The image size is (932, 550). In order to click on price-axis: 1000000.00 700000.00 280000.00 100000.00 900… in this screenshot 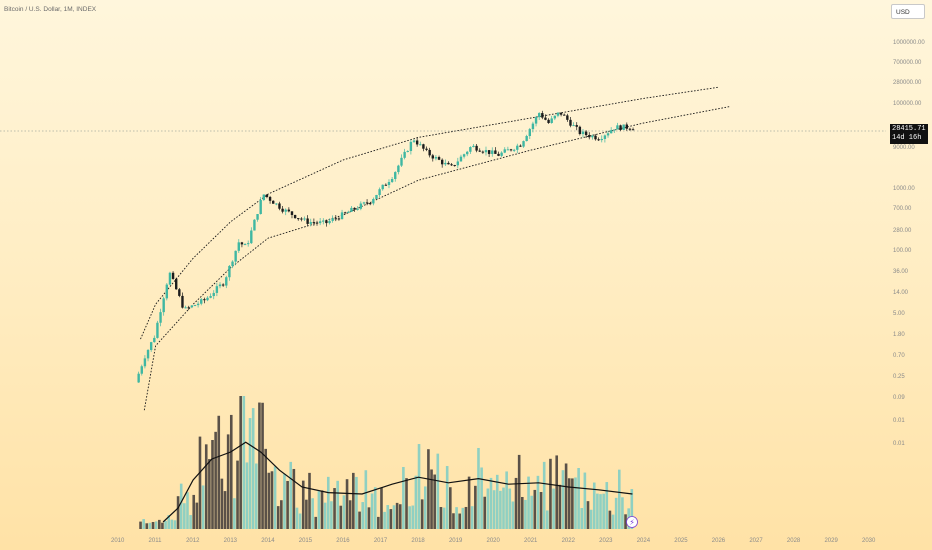, I will do `click(909, 243)`.